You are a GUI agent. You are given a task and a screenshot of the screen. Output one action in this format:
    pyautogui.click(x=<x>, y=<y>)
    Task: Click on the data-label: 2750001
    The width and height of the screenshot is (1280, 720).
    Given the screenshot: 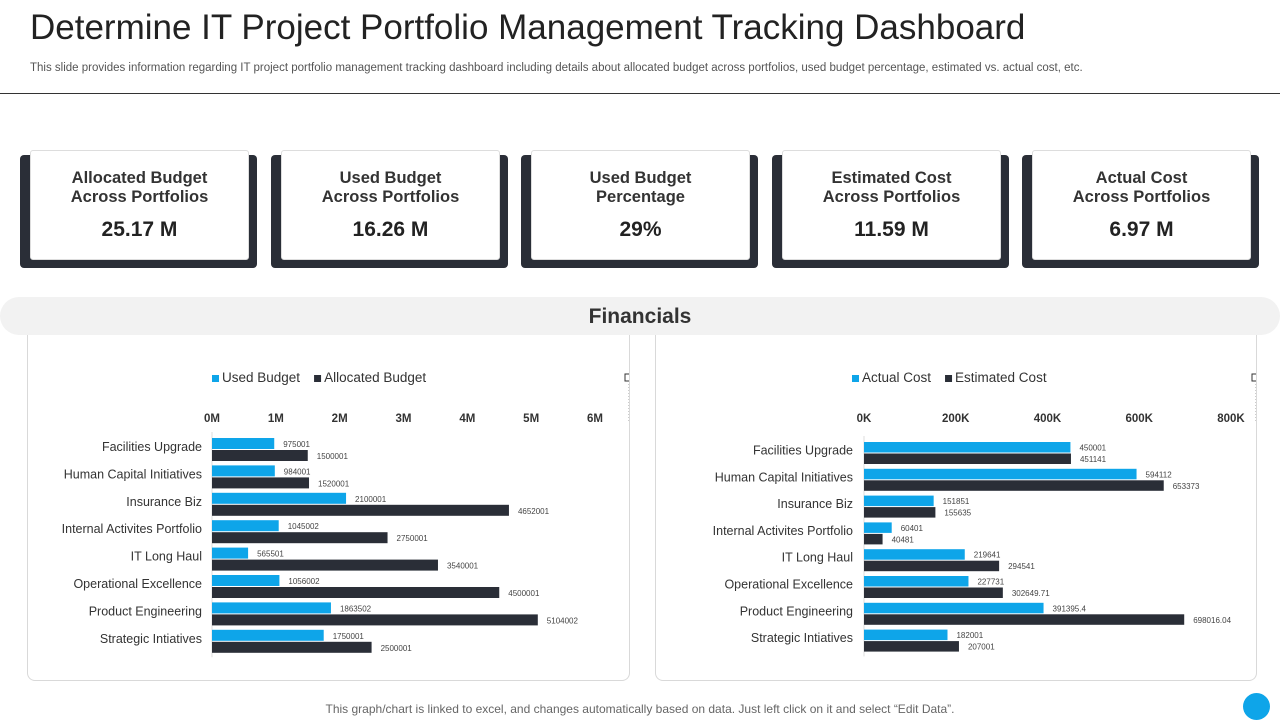 What is the action you would take?
    pyautogui.click(x=413, y=538)
    